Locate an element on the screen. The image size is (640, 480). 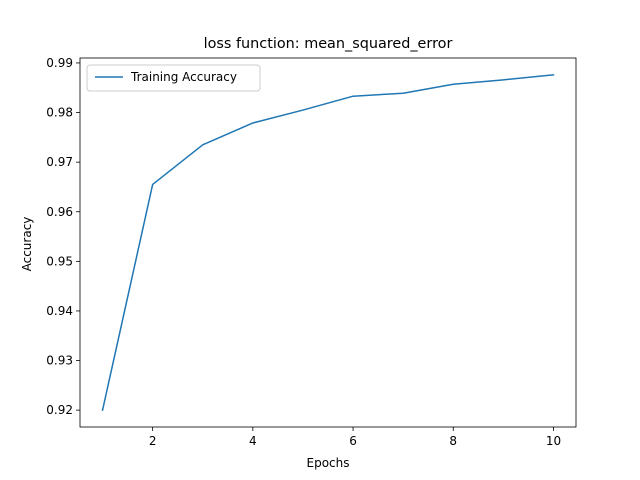
y-axis-label: Accuracy is located at coordinates (27, 244).